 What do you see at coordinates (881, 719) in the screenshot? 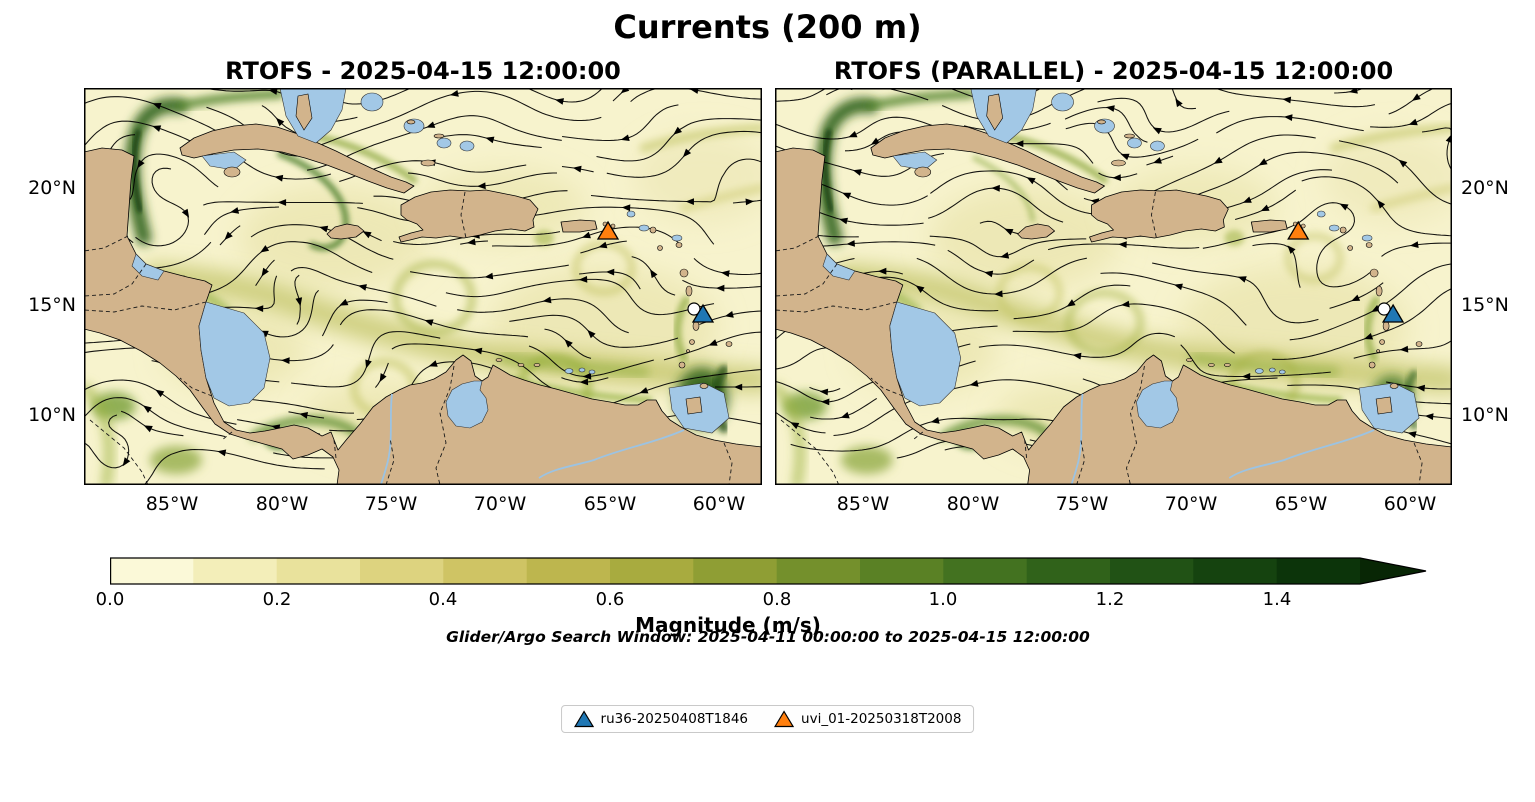
I see `legend-label: uvi_01-20250318T2008` at bounding box center [881, 719].